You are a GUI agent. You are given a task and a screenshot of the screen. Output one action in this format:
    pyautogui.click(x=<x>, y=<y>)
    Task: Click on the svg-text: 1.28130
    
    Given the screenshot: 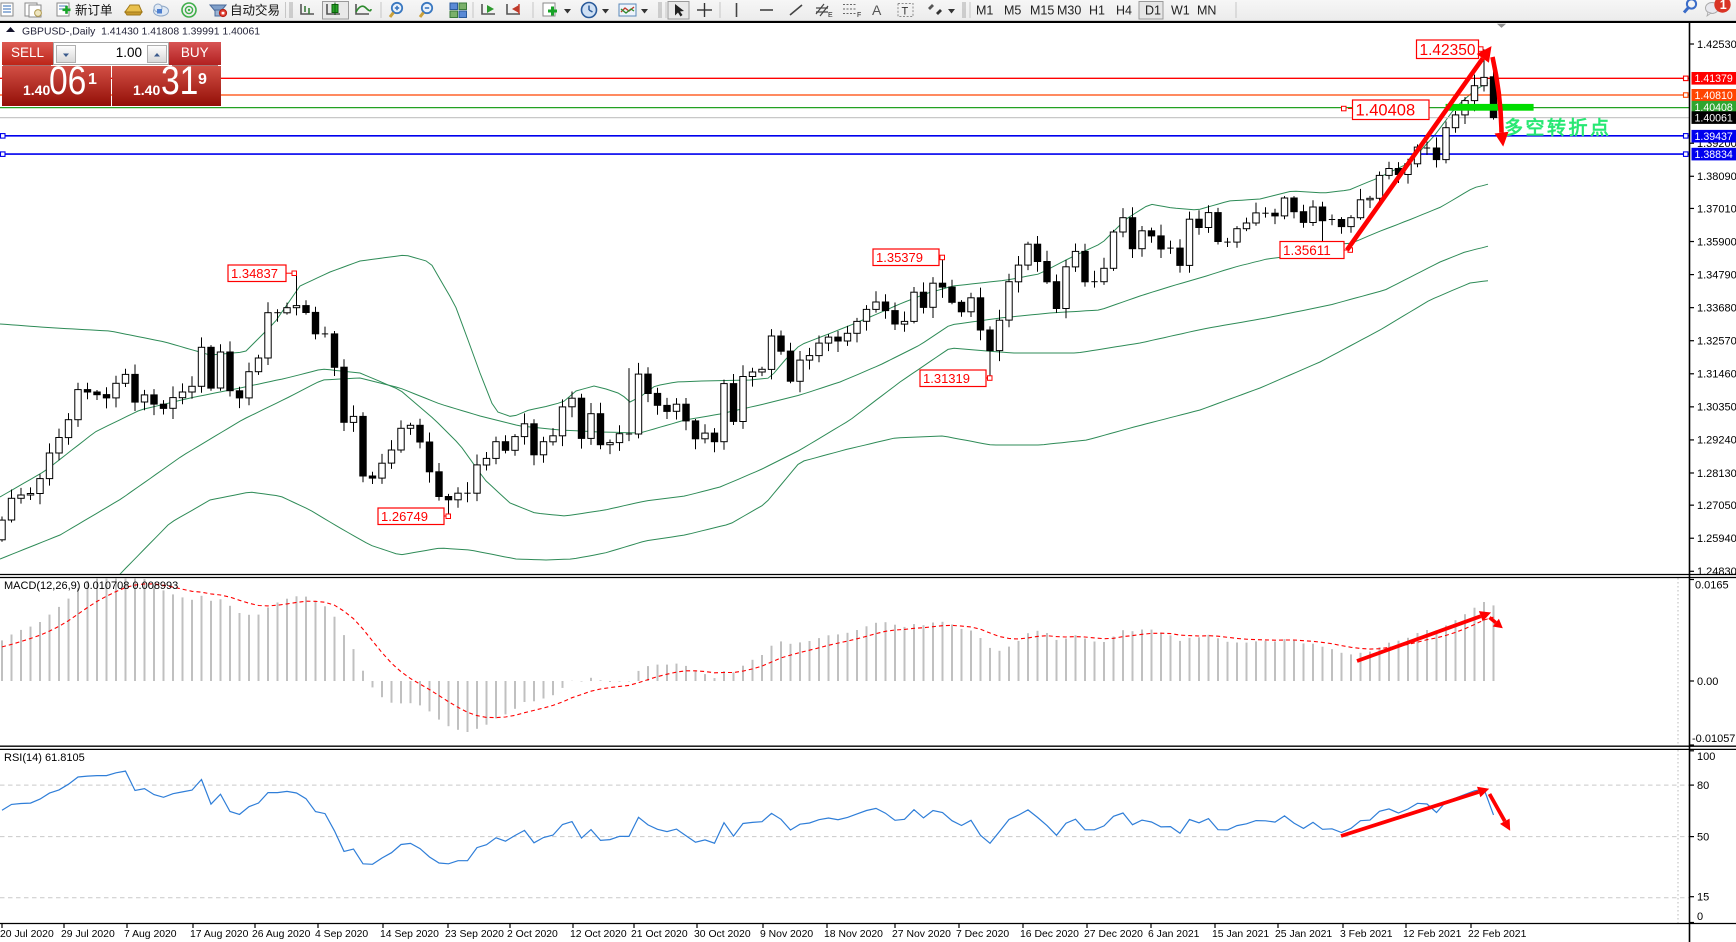 What is the action you would take?
    pyautogui.click(x=1716, y=474)
    